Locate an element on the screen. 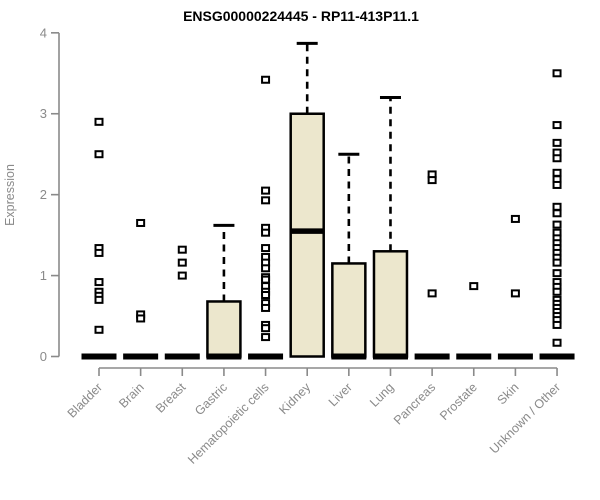  outlier-point-prostate is located at coordinates (474, 286).